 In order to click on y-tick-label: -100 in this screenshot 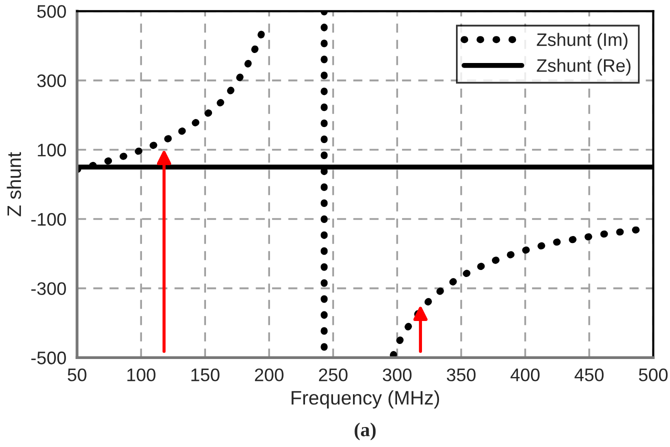, I will do `click(48, 219)`.